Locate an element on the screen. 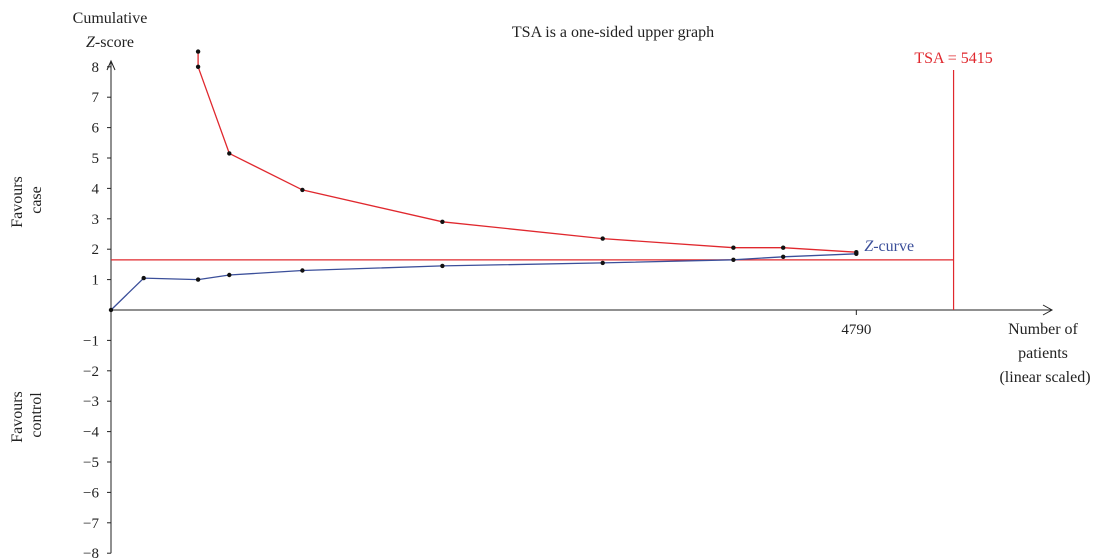  x-axis-label: Number of patients (linear scaled) is located at coordinates (1044, 353).